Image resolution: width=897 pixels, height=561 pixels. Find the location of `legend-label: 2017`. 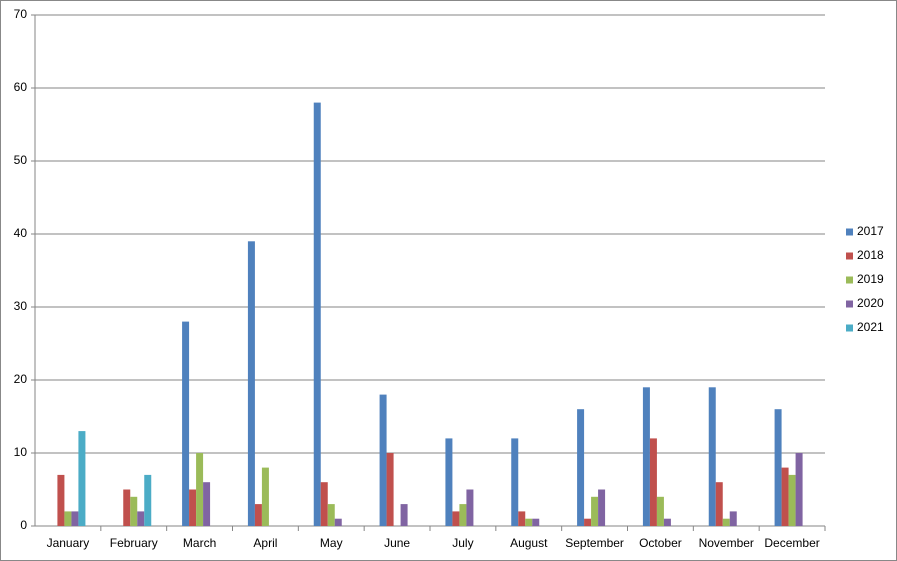

legend-label: 2017 is located at coordinates (870, 231).